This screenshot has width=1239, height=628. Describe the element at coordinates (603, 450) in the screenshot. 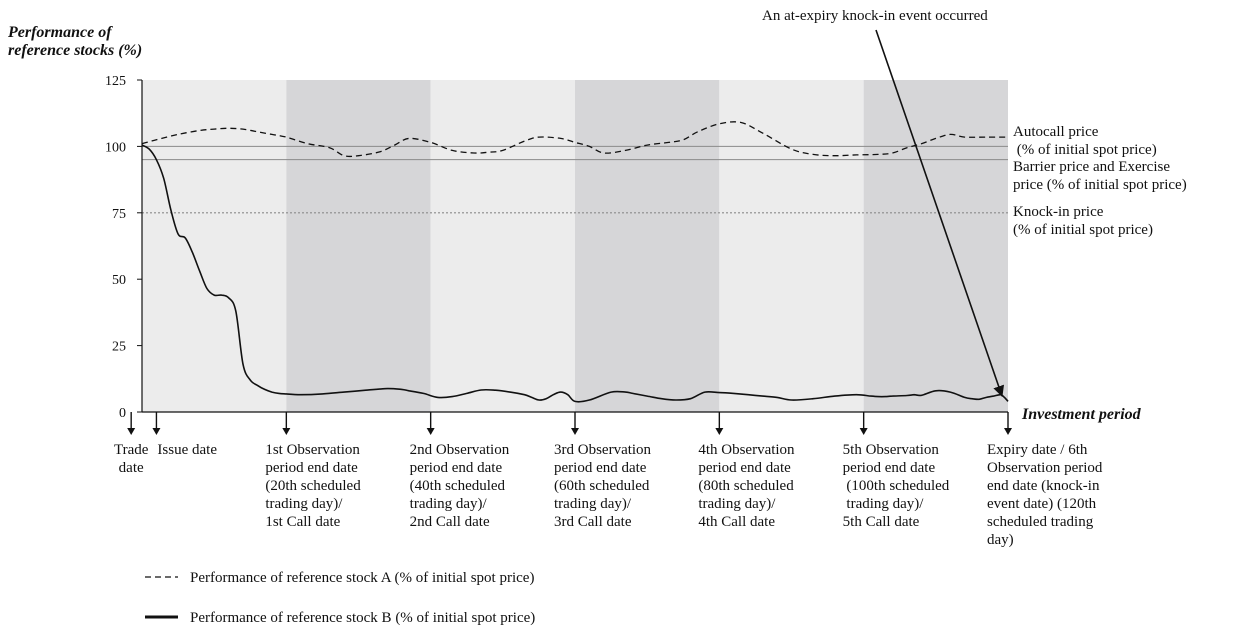

I see `date-marker-label-5-line-1: 3rd Observation` at that location.